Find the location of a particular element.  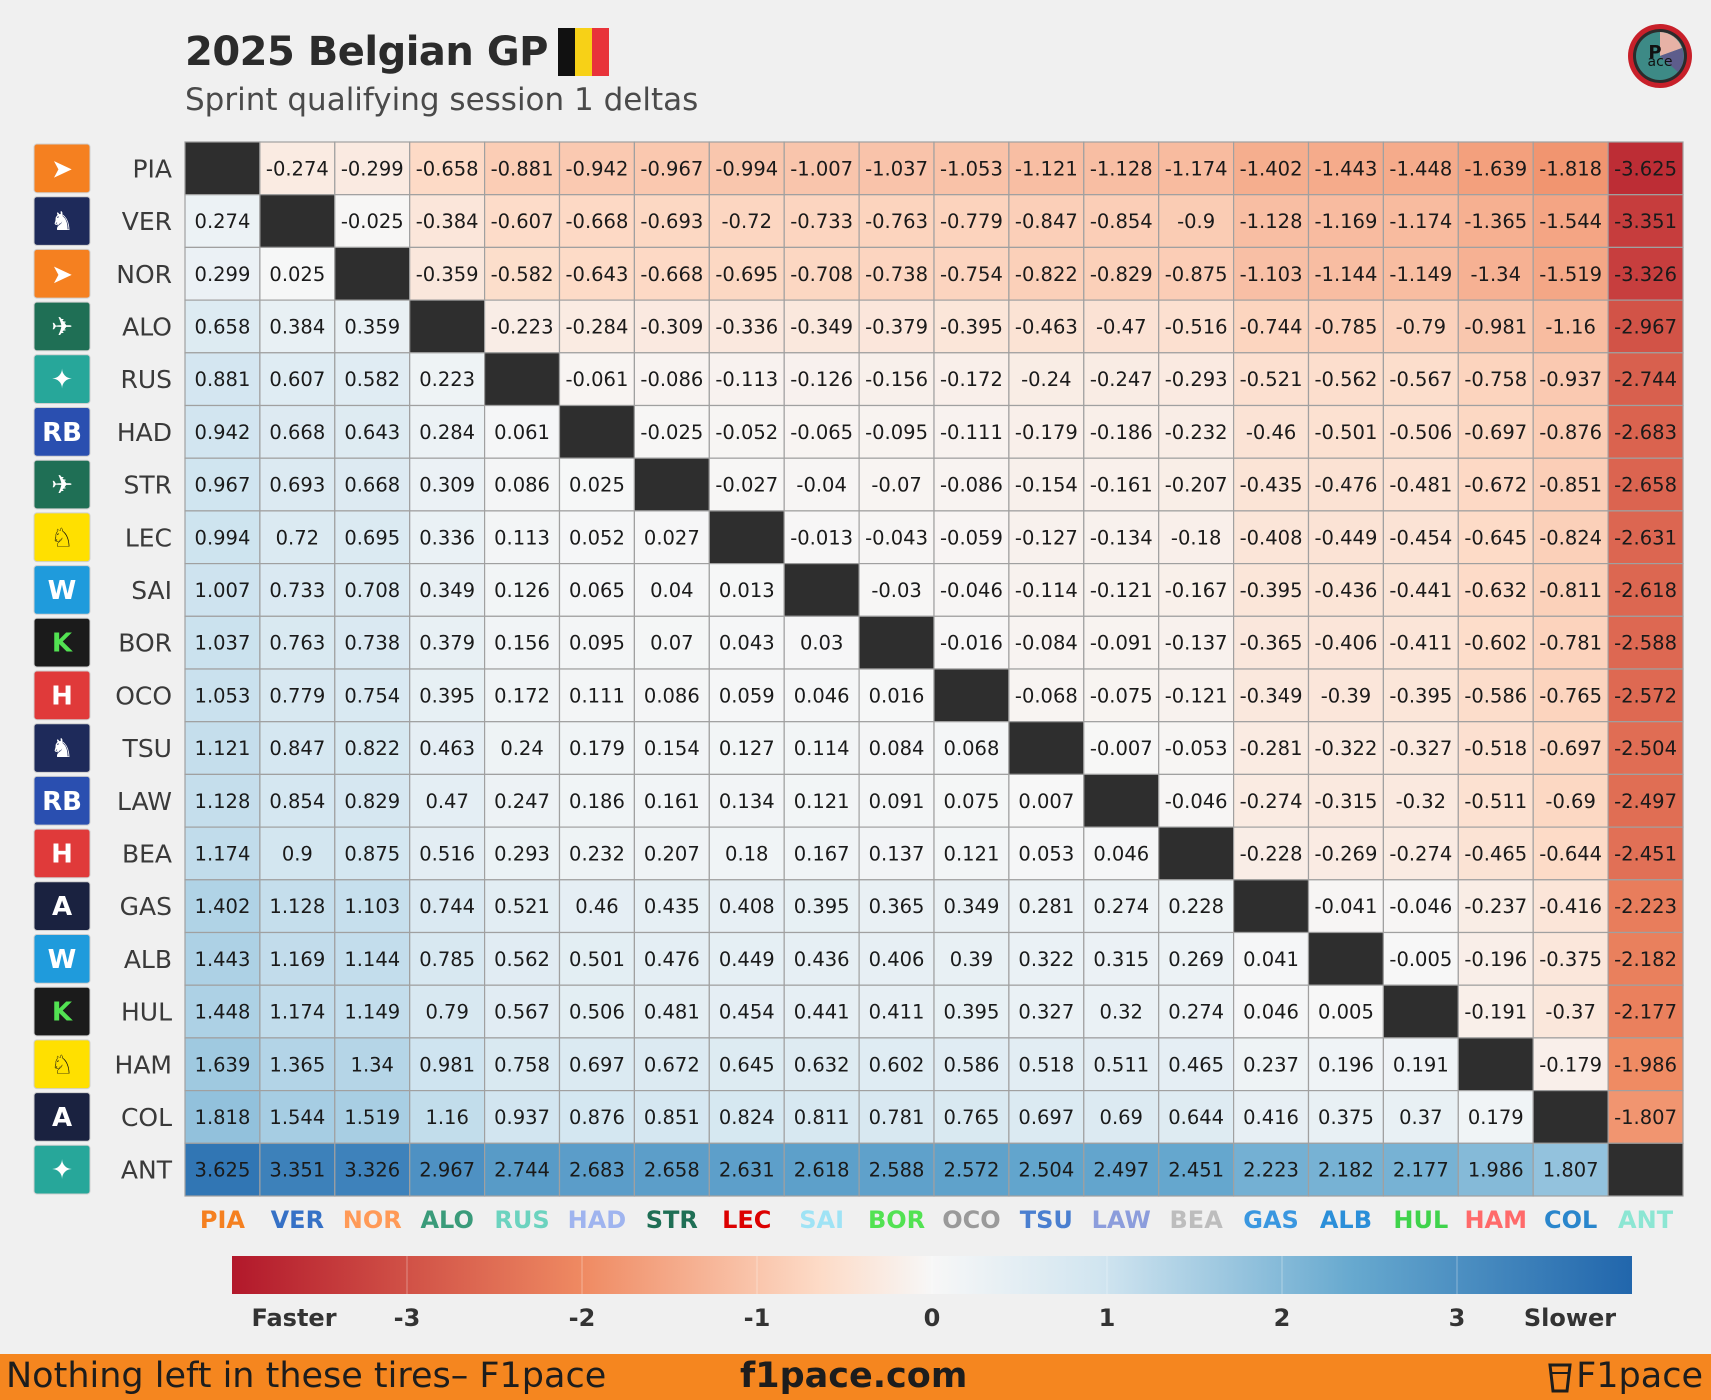

column-label-rus: RUS is located at coordinates (521, 1220).